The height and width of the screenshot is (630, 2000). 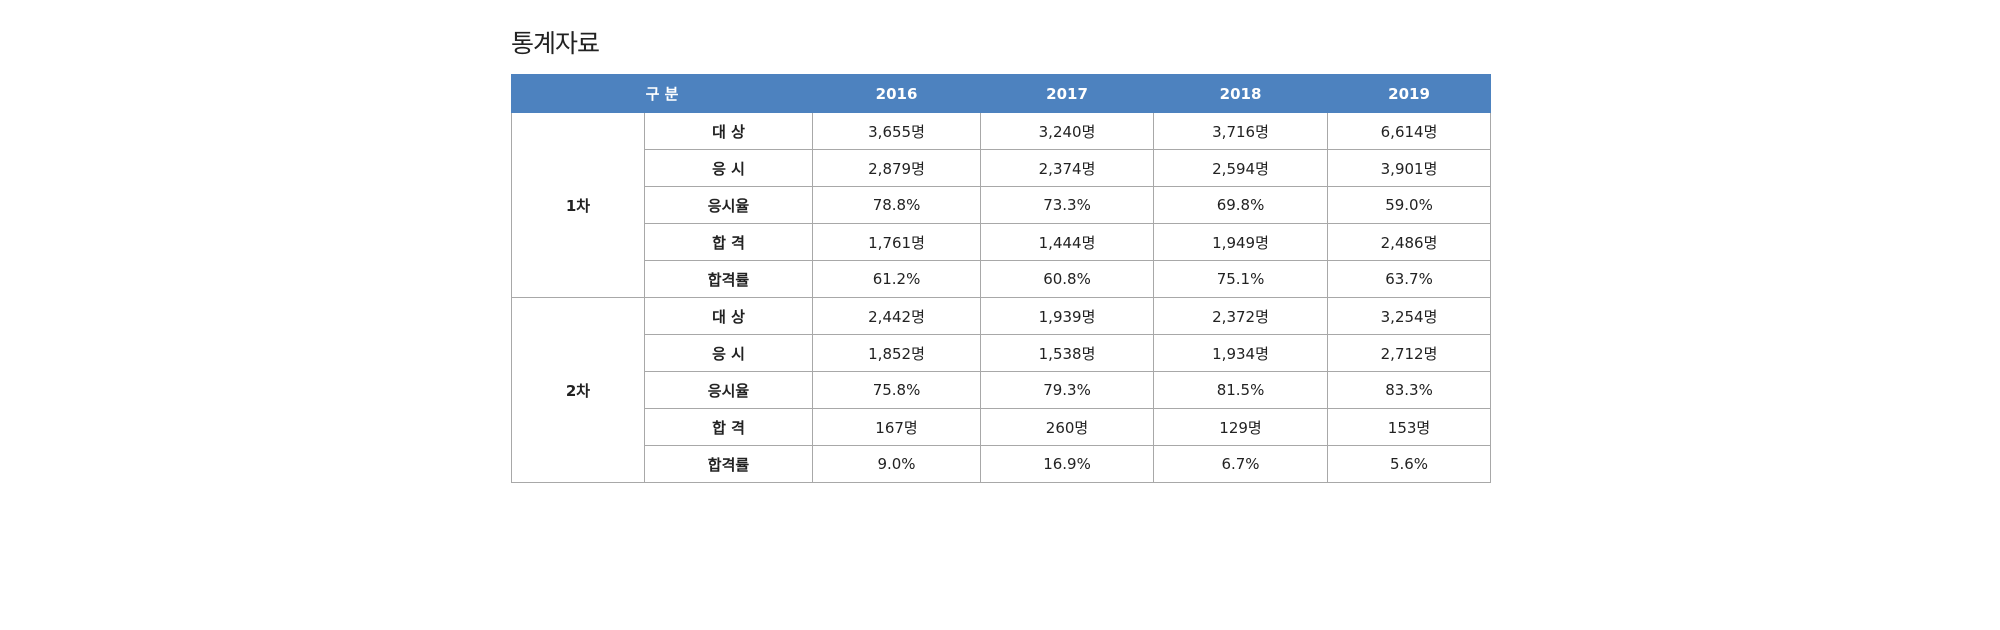 What do you see at coordinates (897, 168) in the screenshot?
I see `value-cell: 2,879명` at bounding box center [897, 168].